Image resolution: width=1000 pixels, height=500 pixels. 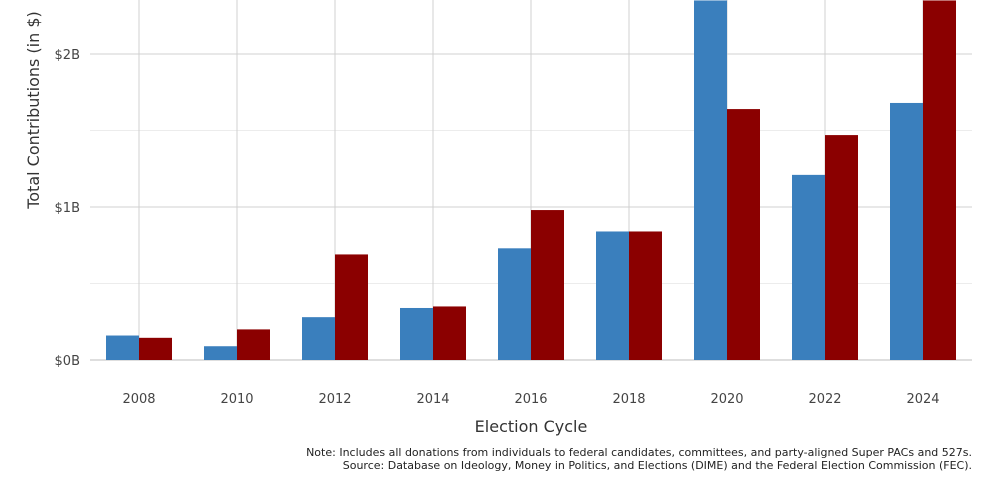 I want to click on bar-democratic-2018, so click(x=612, y=295).